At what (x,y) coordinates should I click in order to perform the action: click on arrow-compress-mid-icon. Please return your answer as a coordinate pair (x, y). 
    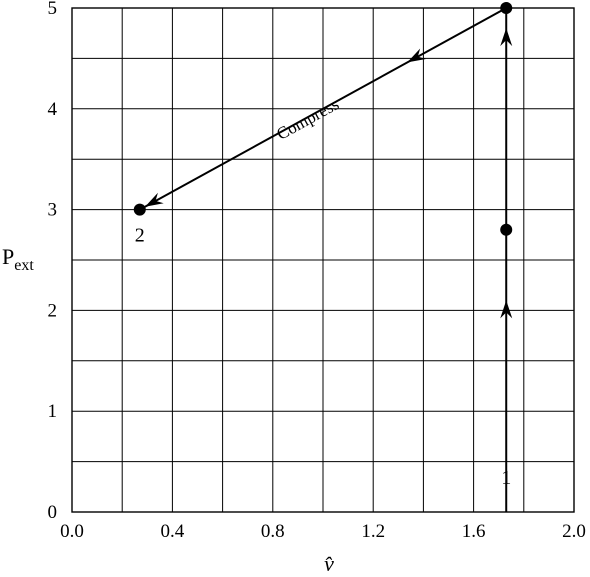
    Looking at the image, I should click on (416, 55).